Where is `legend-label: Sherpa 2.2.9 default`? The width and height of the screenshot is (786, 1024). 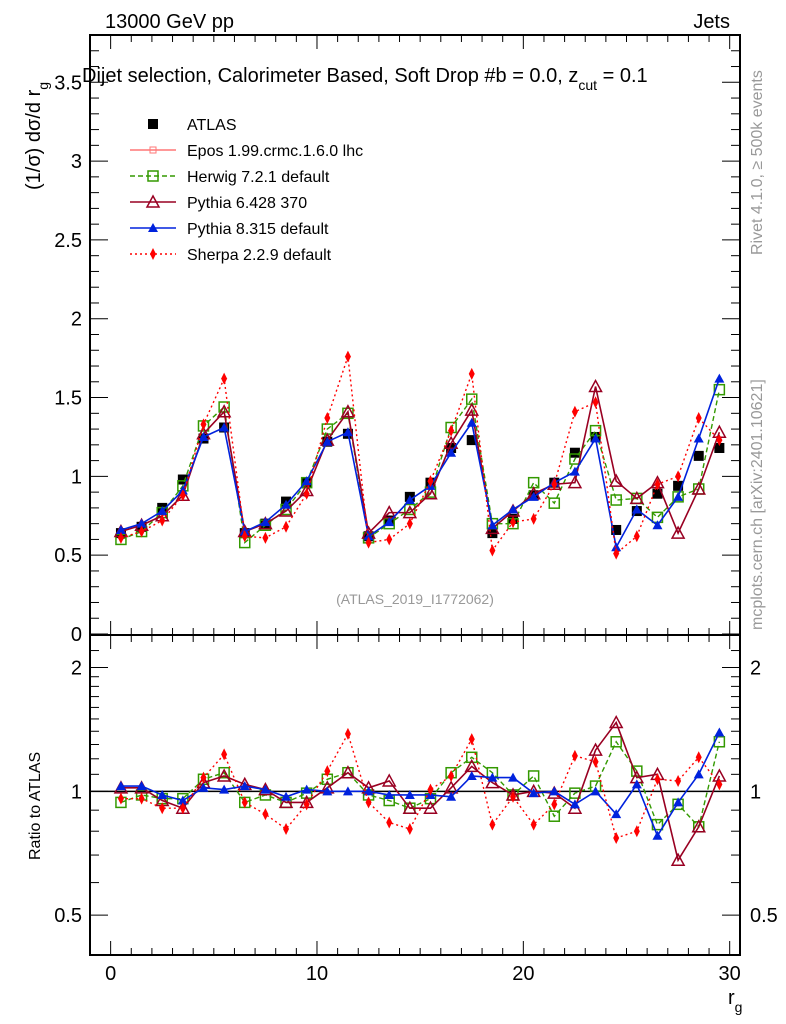 legend-label: Sherpa 2.2.9 default is located at coordinates (259, 255).